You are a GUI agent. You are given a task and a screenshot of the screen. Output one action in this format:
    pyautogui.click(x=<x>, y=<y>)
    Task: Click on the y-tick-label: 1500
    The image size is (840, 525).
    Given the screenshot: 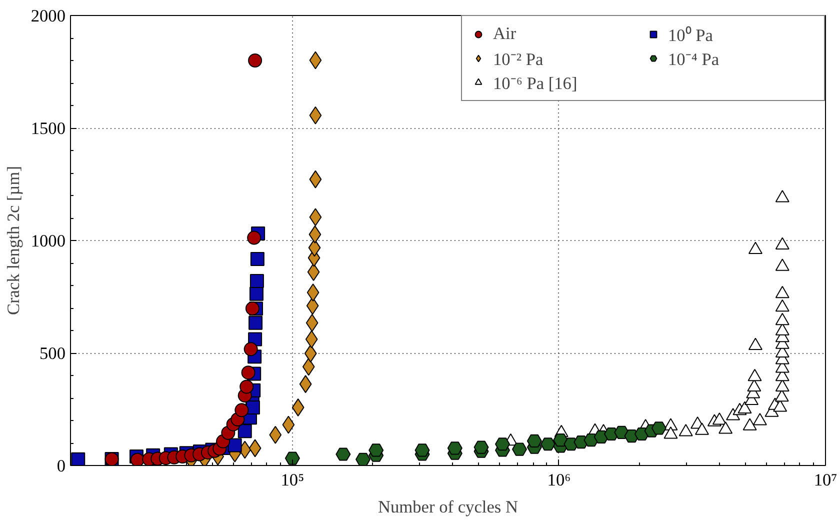 What is the action you would take?
    pyautogui.click(x=48, y=128)
    